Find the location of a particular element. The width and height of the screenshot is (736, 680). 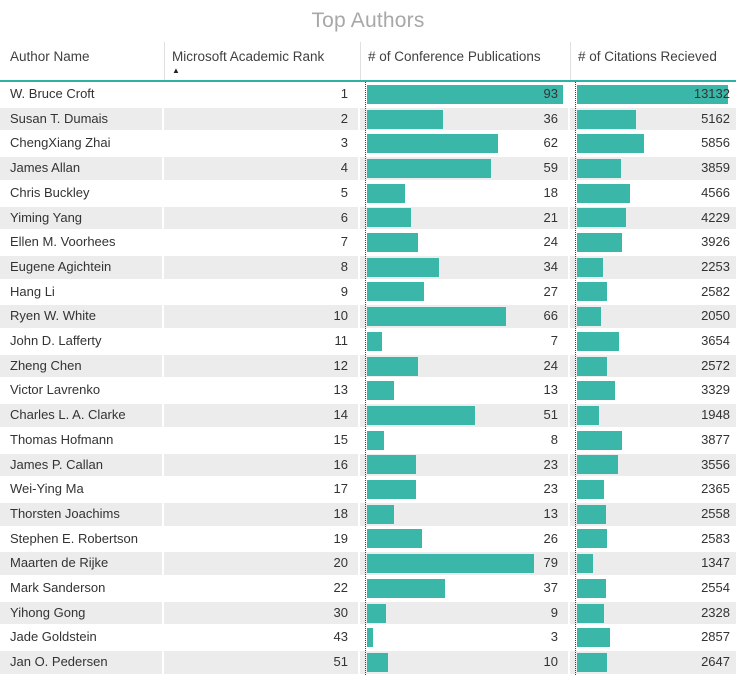

table-row: Ryen W. White 10 66 2050 is located at coordinates (368, 317).